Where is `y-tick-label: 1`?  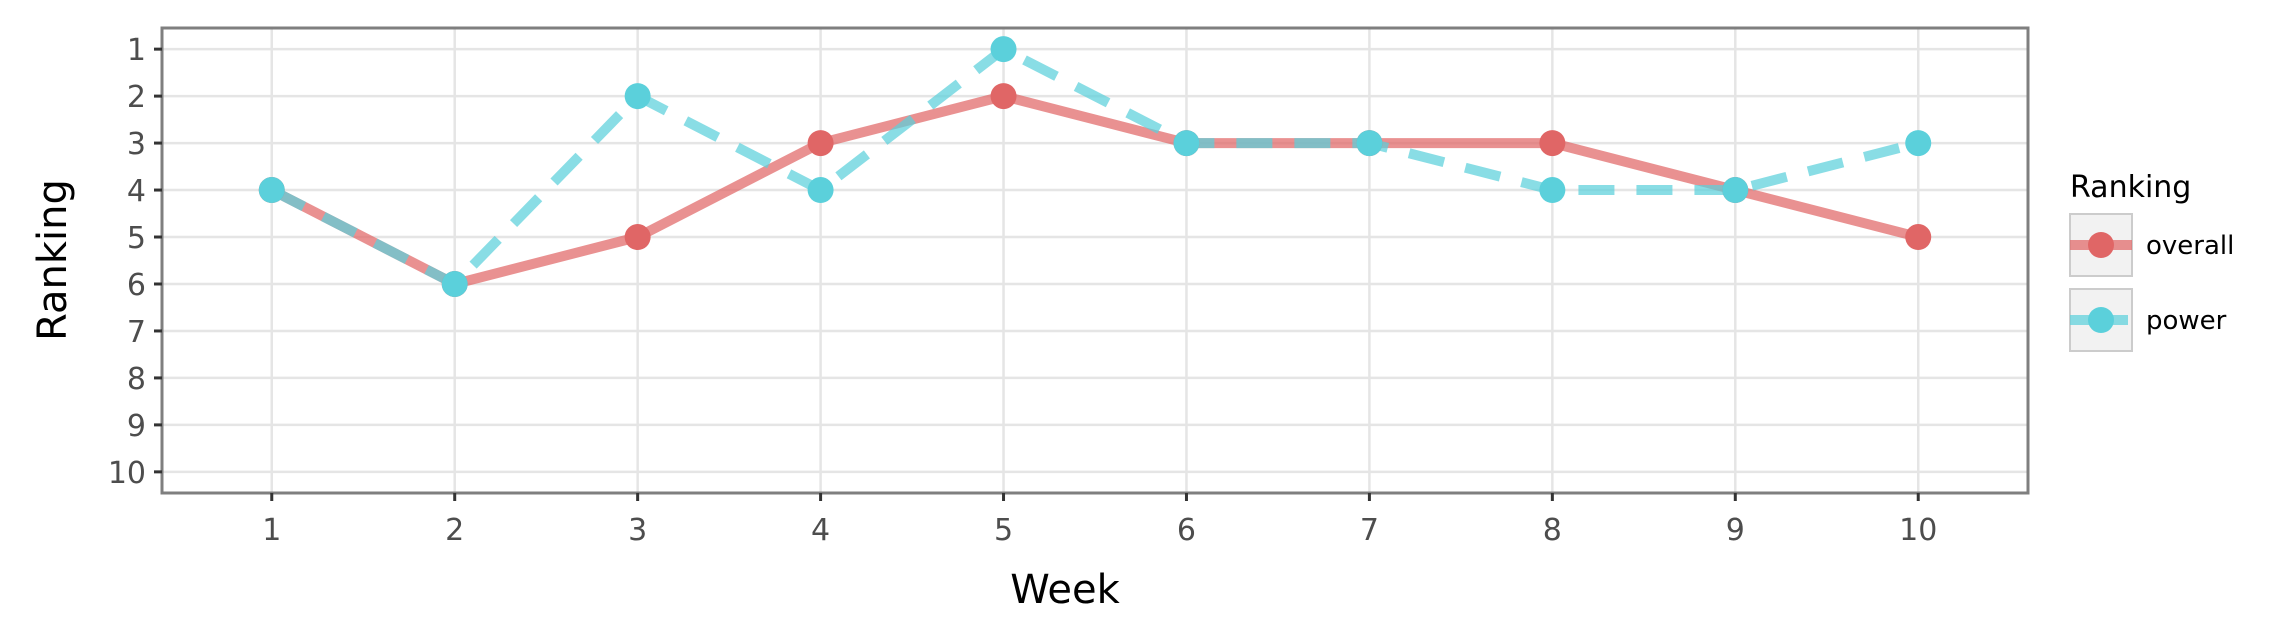 y-tick-label: 1 is located at coordinates (136, 50).